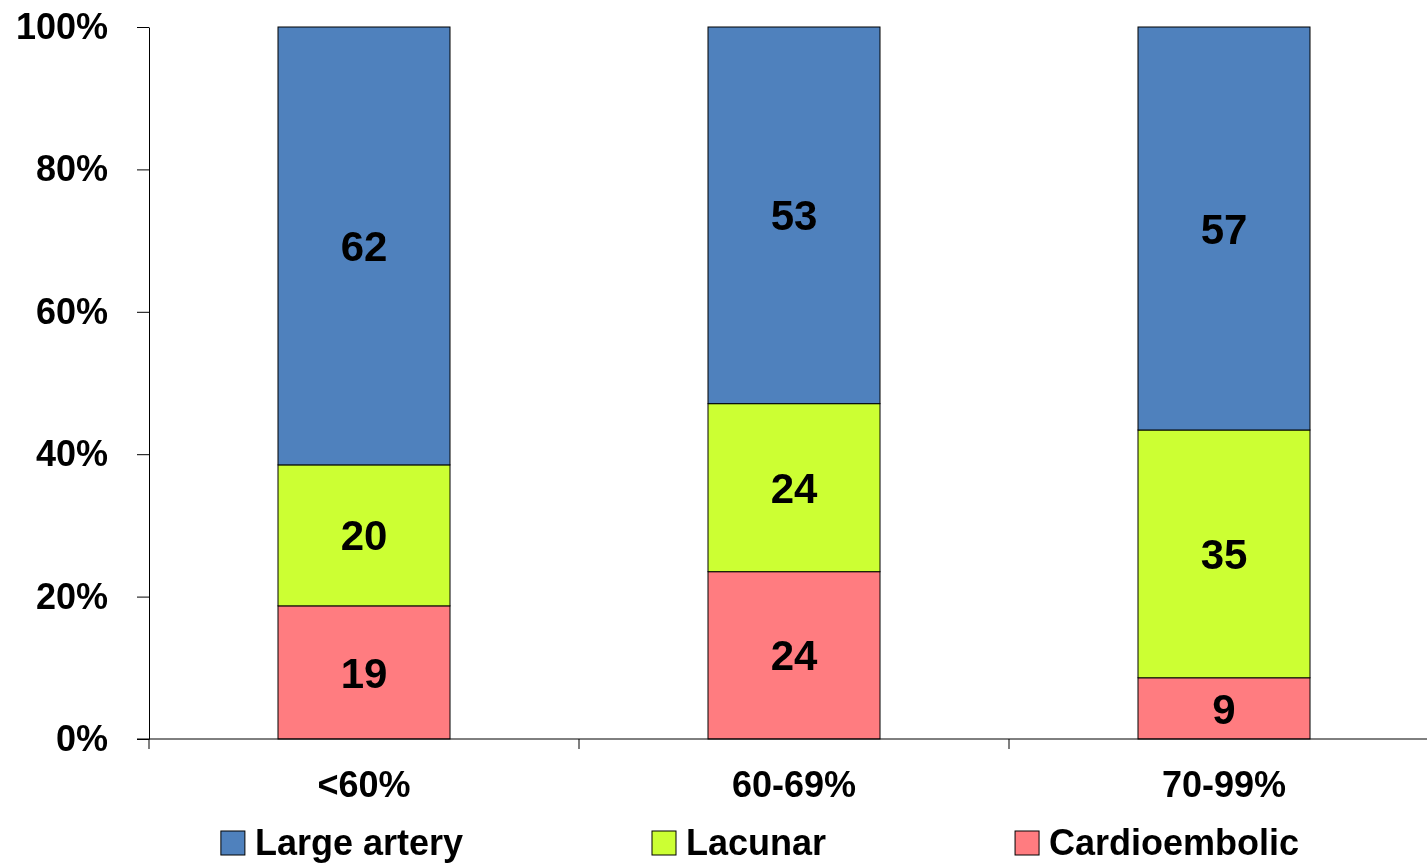 Image resolution: width=1427 pixels, height=865 pixels. What do you see at coordinates (71, 596) in the screenshot?
I see `y-tick-label: 20%` at bounding box center [71, 596].